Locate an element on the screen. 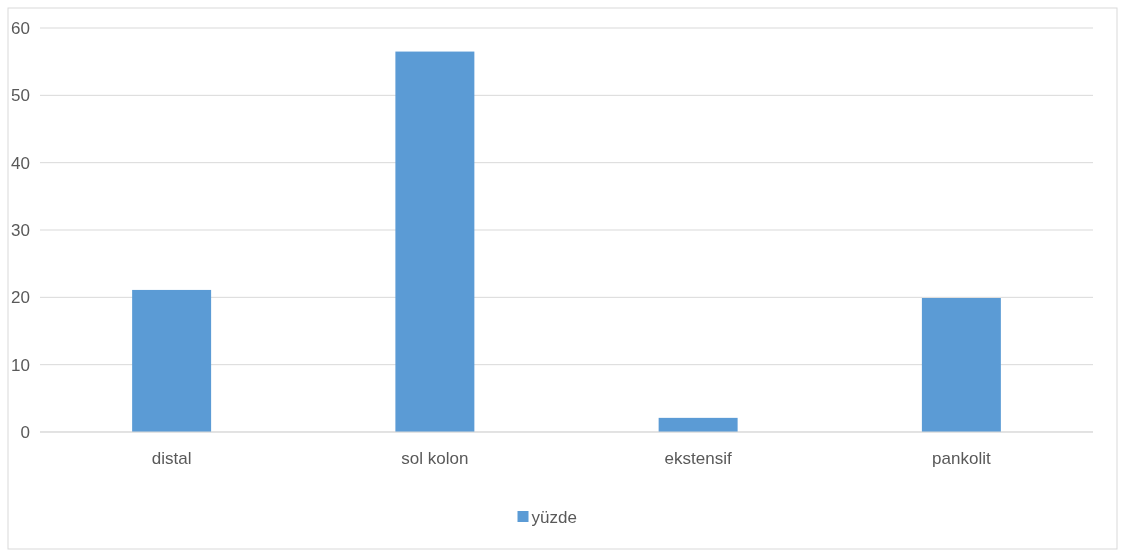 The height and width of the screenshot is (557, 1125). x-tick-label: ekstensif is located at coordinates (698, 458).